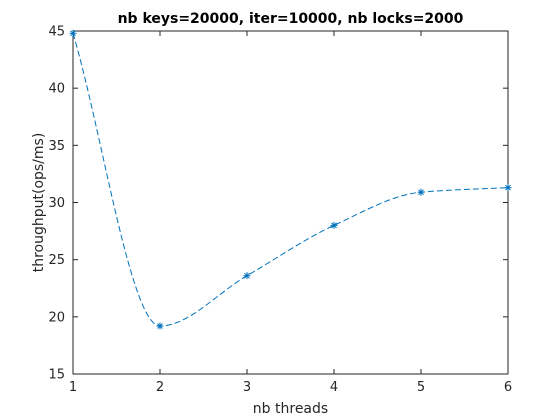  I want to click on x-tick-label: 1, so click(73, 387).